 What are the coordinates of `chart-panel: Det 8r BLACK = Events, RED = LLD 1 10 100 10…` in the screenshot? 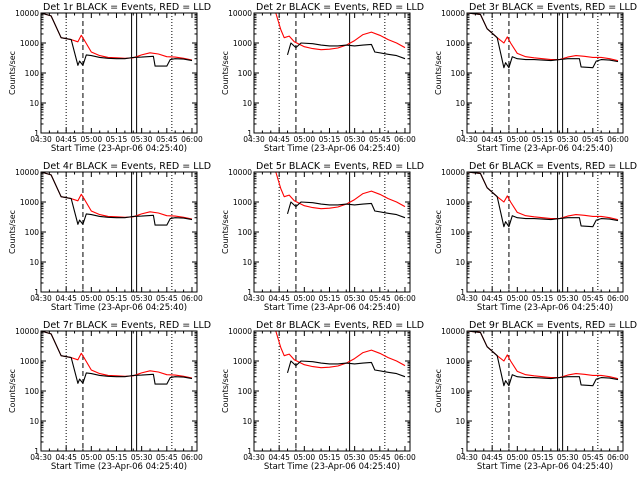 It's located at (322, 396).